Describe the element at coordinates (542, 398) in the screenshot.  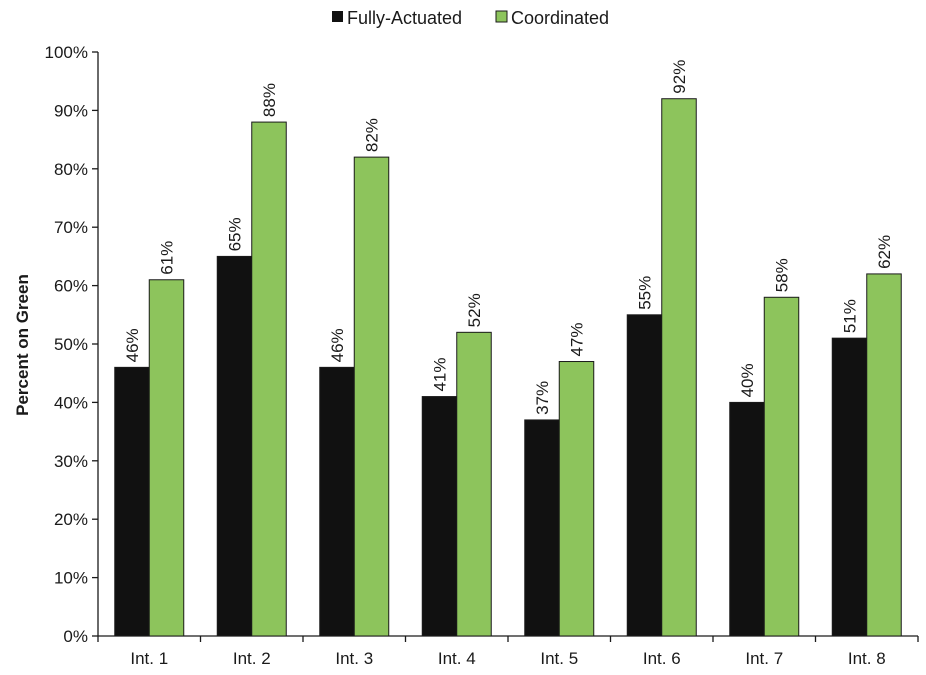
I see `data-label: 37%` at that location.